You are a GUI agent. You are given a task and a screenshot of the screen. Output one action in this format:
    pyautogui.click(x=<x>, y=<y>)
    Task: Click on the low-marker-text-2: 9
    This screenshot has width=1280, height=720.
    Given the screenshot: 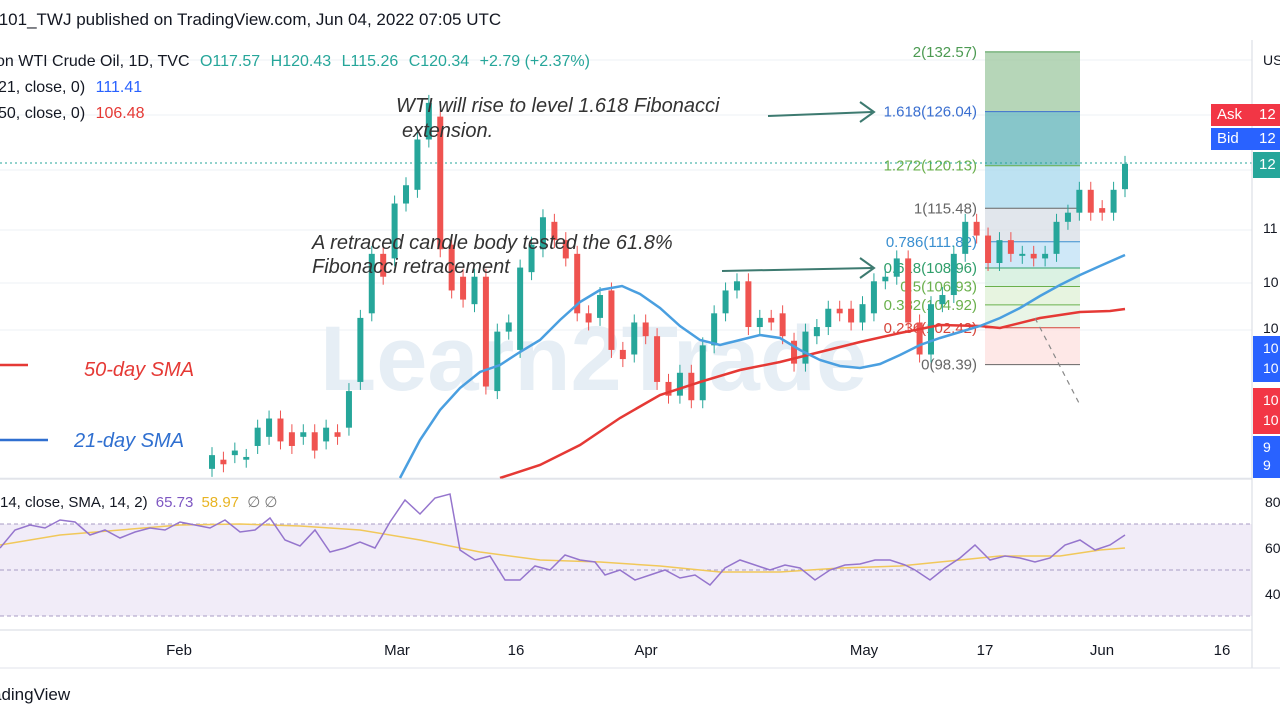 What is the action you would take?
    pyautogui.click(x=1267, y=465)
    